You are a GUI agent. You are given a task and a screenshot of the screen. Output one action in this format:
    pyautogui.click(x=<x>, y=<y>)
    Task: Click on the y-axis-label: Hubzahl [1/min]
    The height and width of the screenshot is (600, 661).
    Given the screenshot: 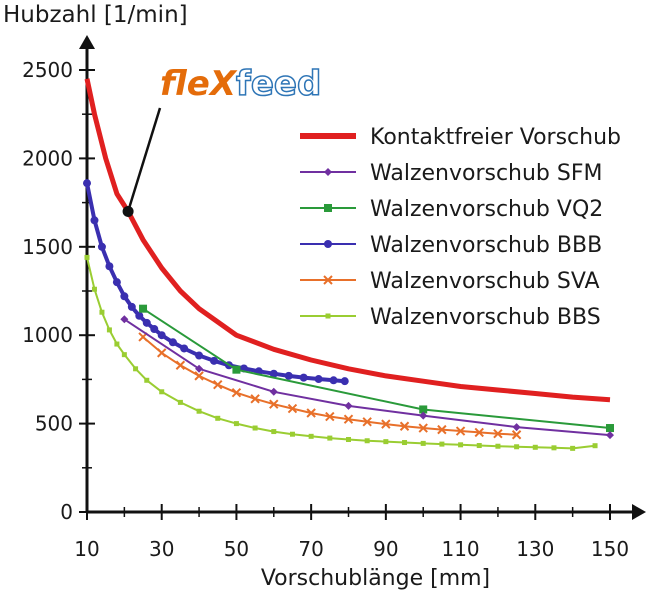 What is the action you would take?
    pyautogui.click(x=95, y=15)
    